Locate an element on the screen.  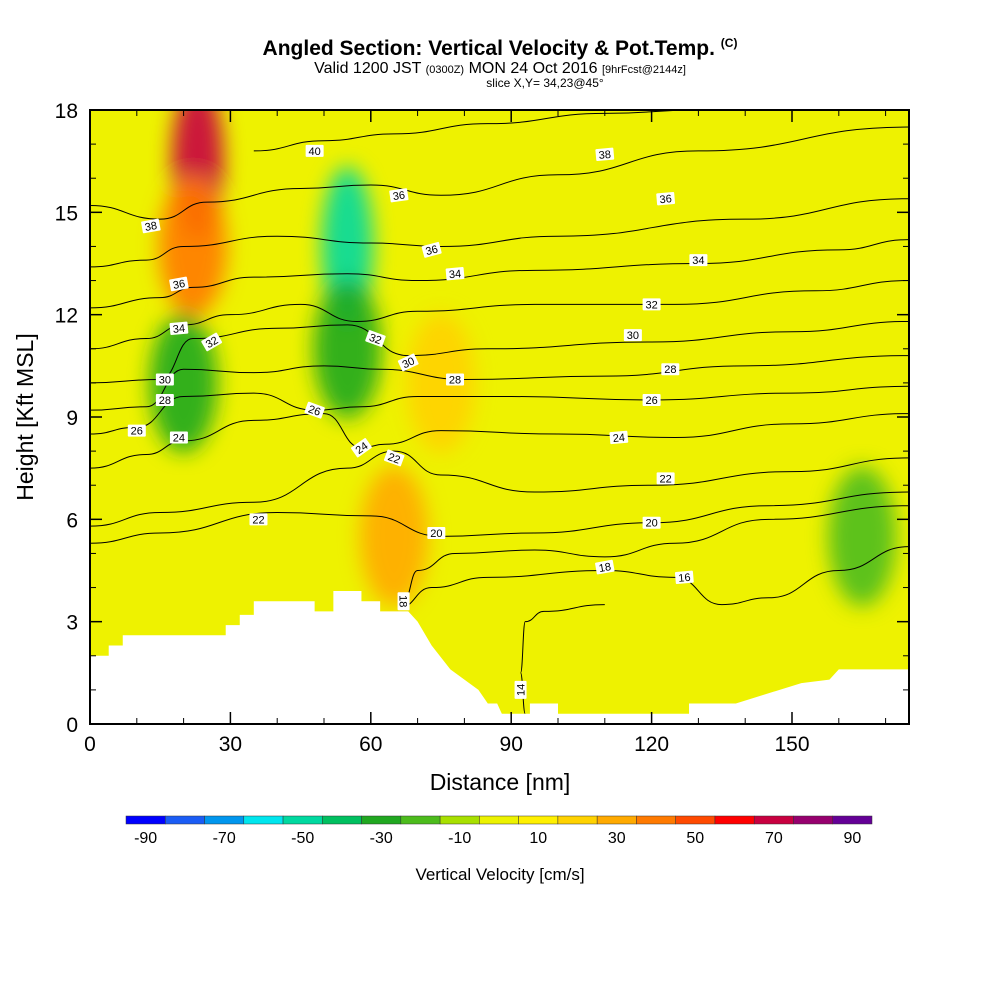
x-tick-label: 90 is located at coordinates (511, 744).